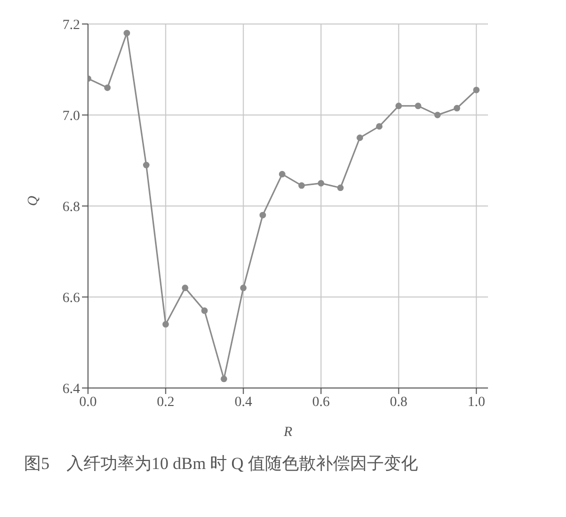 The image size is (566, 517). Describe the element at coordinates (71, 298) in the screenshot. I see `y-tick-label: 6.6` at that location.